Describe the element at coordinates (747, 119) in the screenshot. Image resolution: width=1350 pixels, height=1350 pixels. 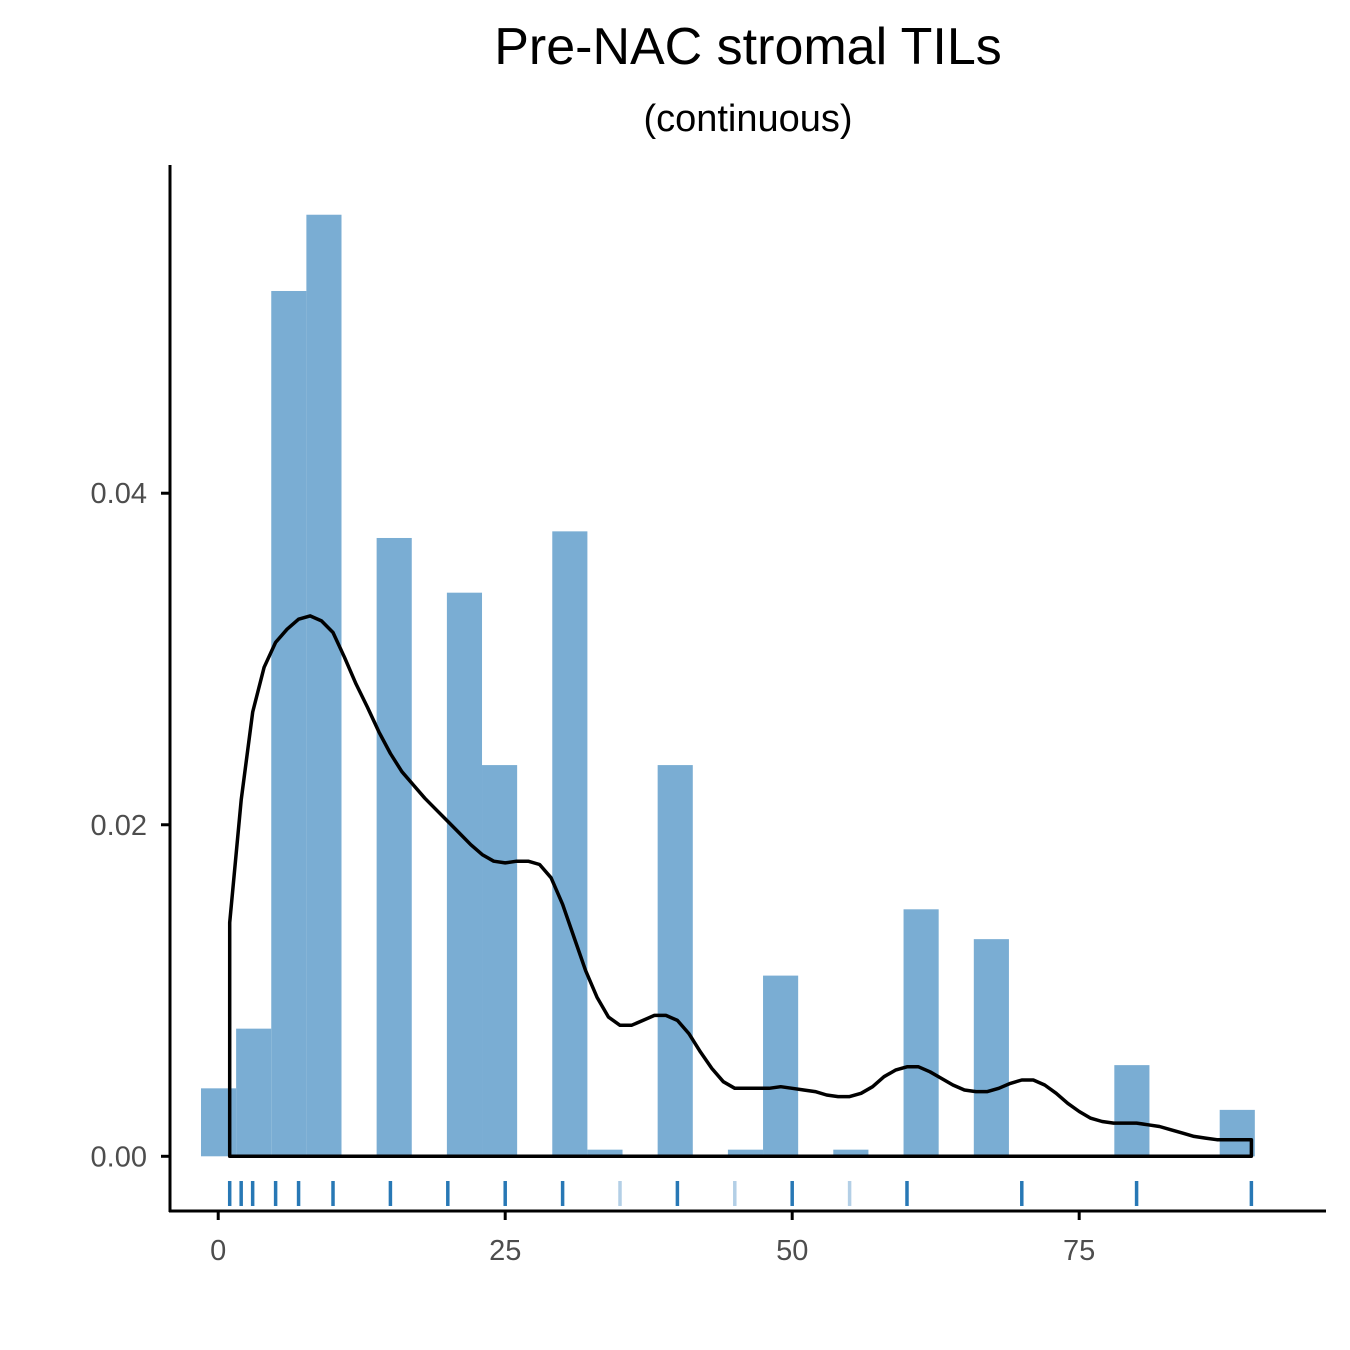
I see `chart-subtitle: (continuous)` at that location.